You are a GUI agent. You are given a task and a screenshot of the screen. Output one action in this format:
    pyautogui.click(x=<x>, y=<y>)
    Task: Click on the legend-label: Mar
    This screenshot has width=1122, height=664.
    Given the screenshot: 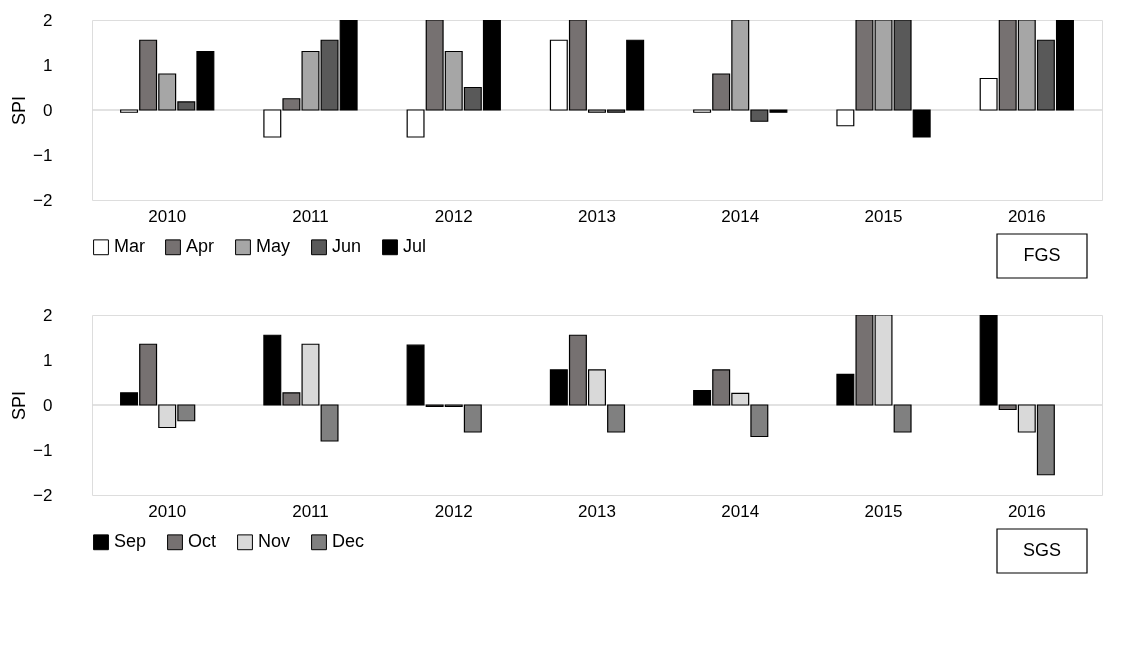 What is the action you would take?
    pyautogui.click(x=129, y=246)
    